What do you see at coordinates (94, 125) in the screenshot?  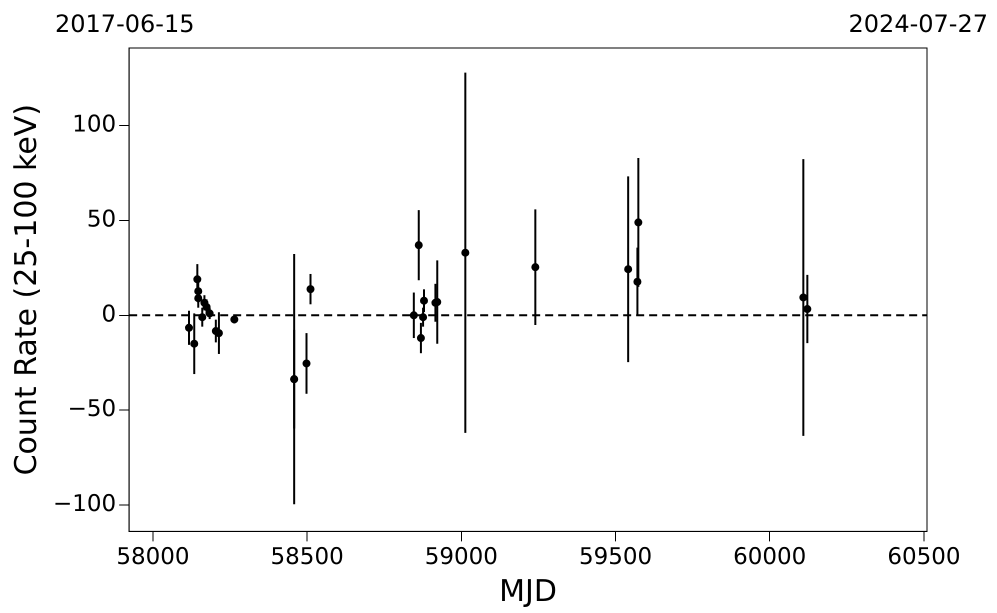 I see `y-tick-label: 100` at bounding box center [94, 125].